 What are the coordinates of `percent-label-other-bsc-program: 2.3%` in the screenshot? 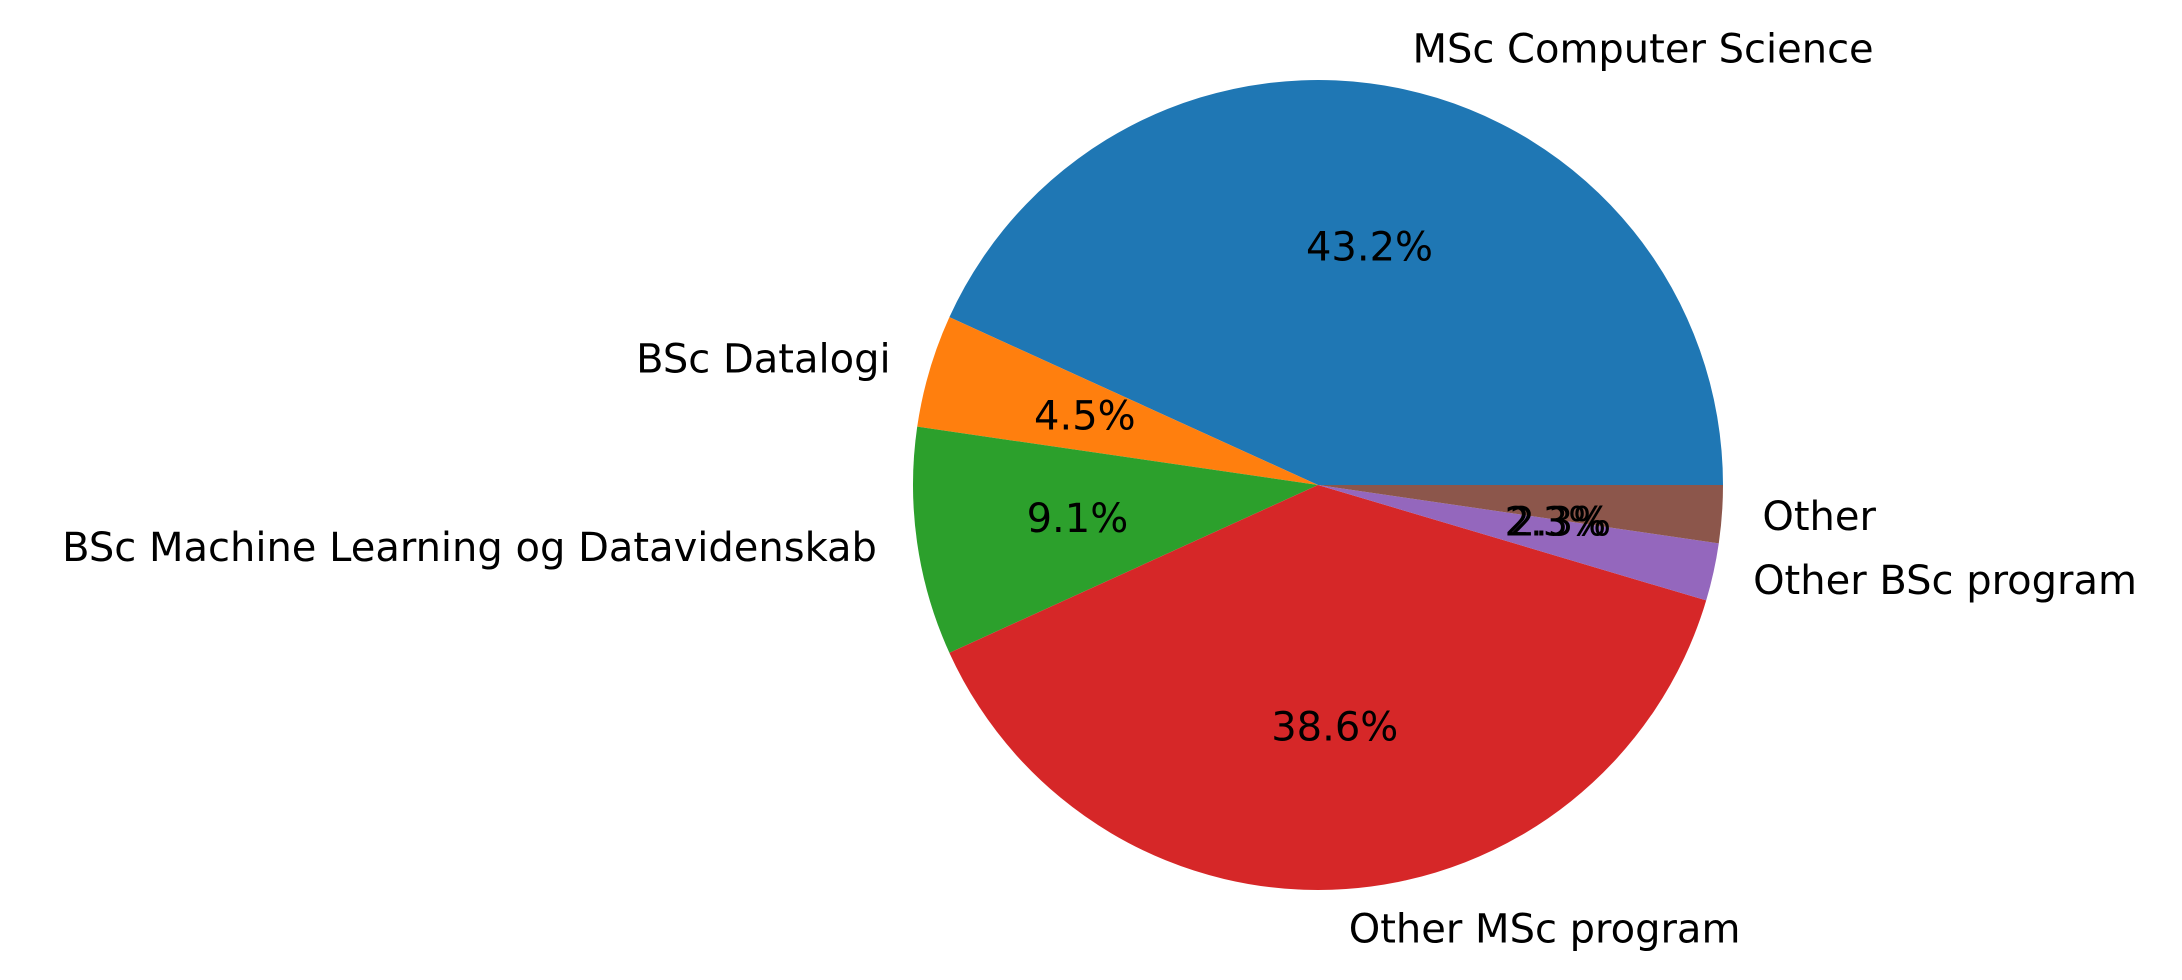 It's located at (1556, 522).